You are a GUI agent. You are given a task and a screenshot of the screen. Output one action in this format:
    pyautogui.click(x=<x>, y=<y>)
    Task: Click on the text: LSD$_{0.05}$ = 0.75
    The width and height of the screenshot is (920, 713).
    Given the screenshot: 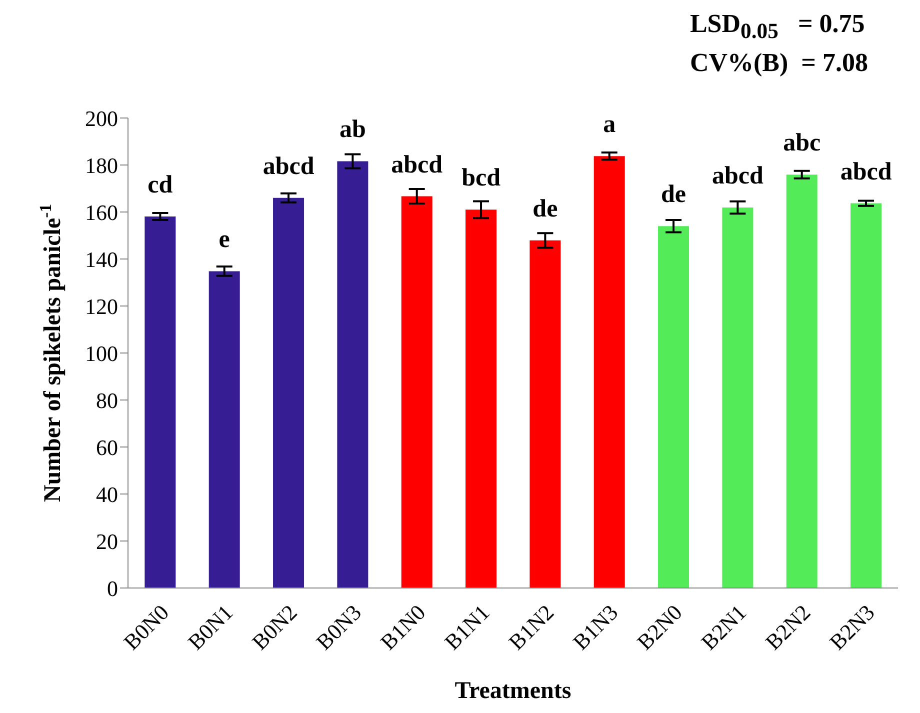 What is the action you would take?
    pyautogui.click(x=778, y=27)
    